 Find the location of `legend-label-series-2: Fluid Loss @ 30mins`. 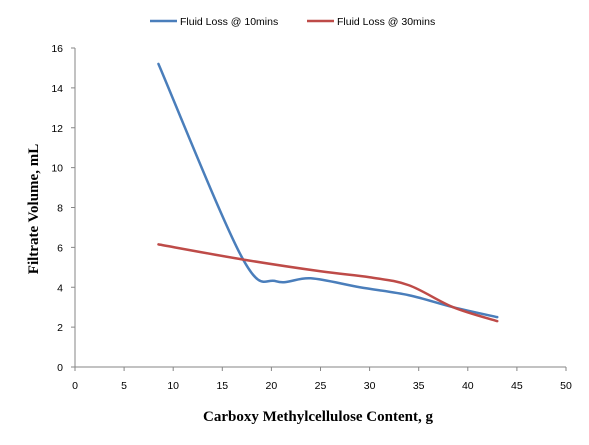

legend-label-series-2: Fluid Loss @ 30mins is located at coordinates (386, 22).